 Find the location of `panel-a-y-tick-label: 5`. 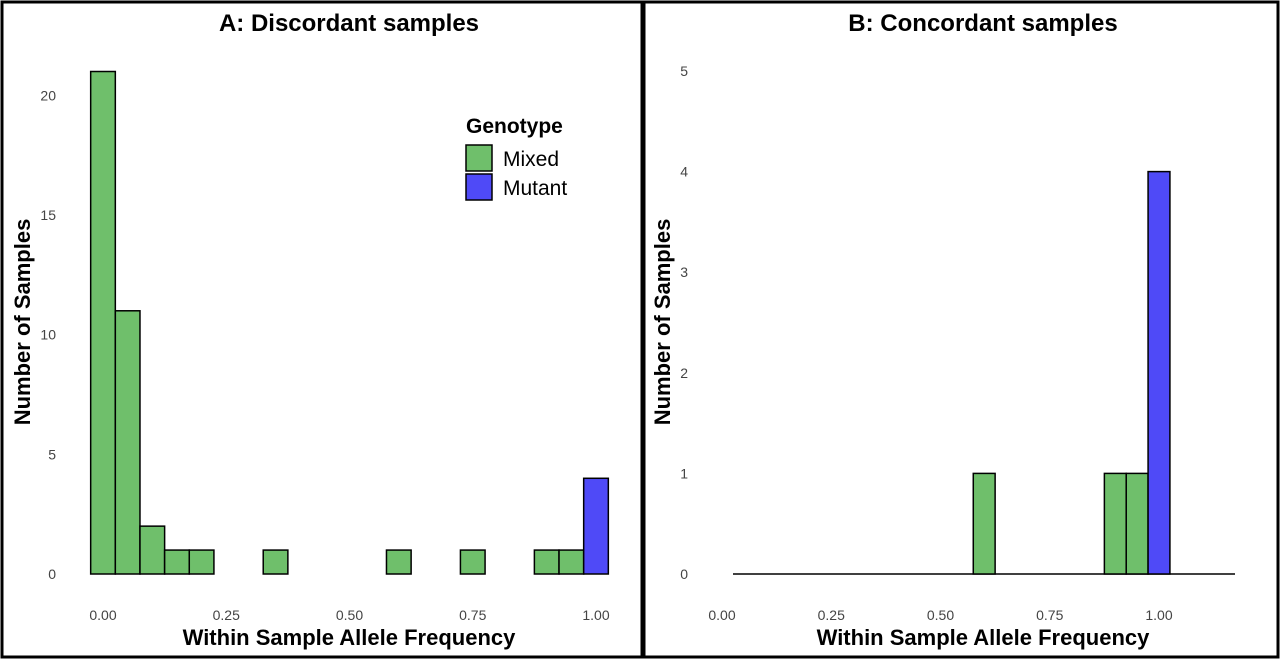

panel-a-y-tick-label: 5 is located at coordinates (52, 454).